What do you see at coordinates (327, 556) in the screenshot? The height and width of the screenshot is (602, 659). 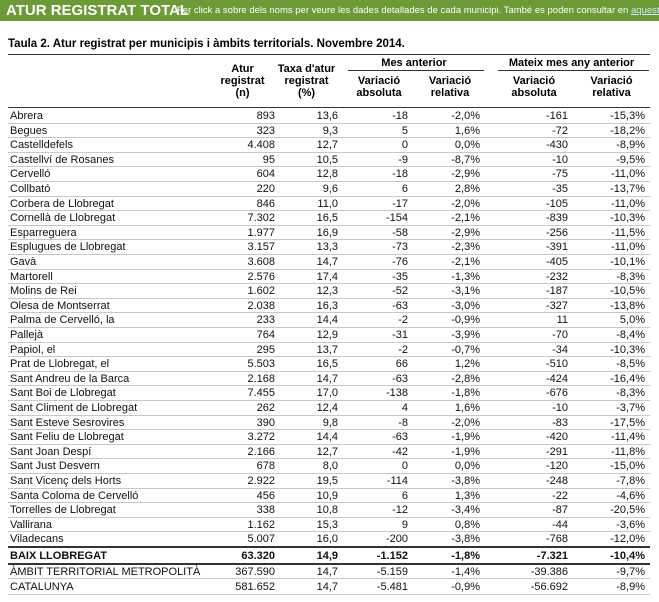 I see `row-value: 14,9` at bounding box center [327, 556].